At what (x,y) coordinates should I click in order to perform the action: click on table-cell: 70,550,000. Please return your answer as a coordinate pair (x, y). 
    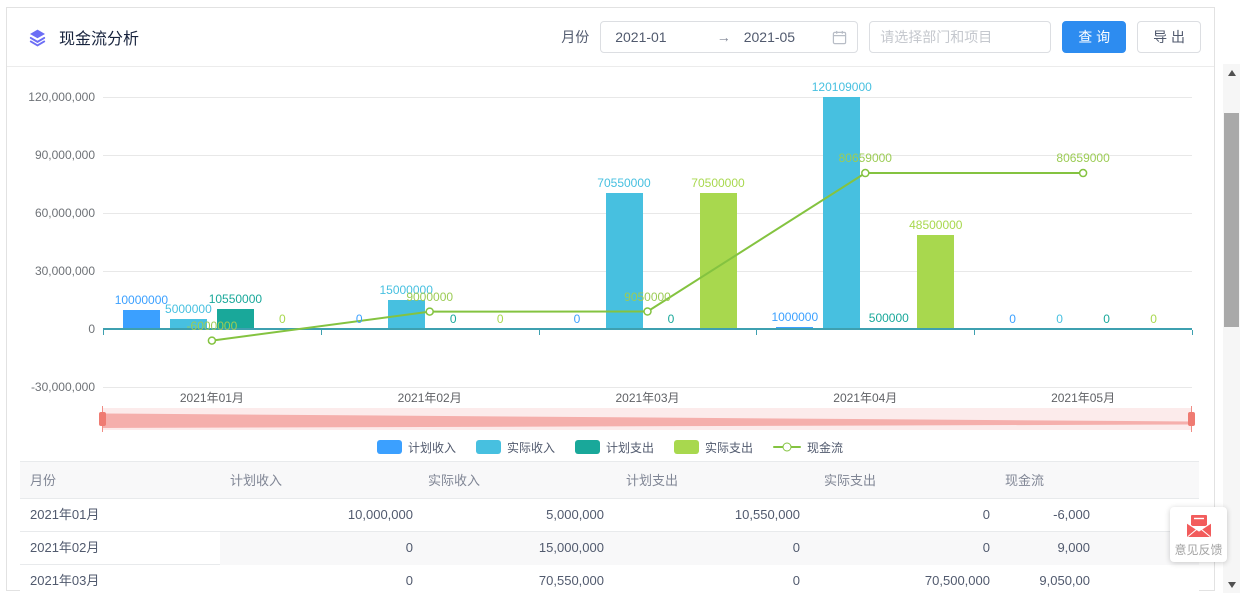
    Looking at the image, I should click on (571, 580).